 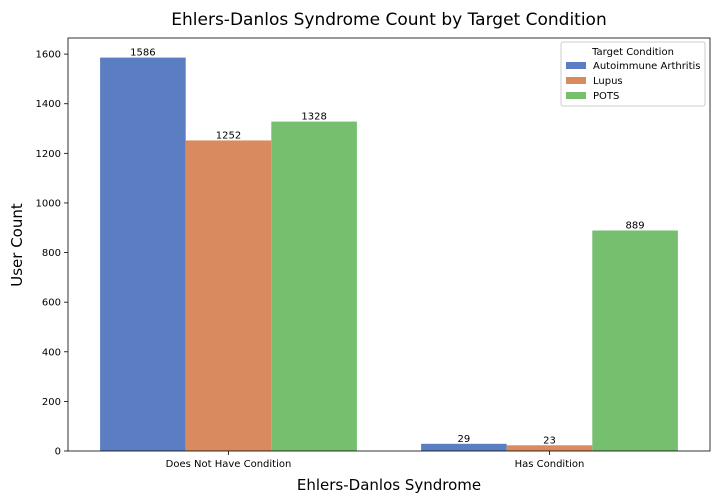 What do you see at coordinates (58, 452) in the screenshot?
I see `y-tick-label: 0` at bounding box center [58, 452].